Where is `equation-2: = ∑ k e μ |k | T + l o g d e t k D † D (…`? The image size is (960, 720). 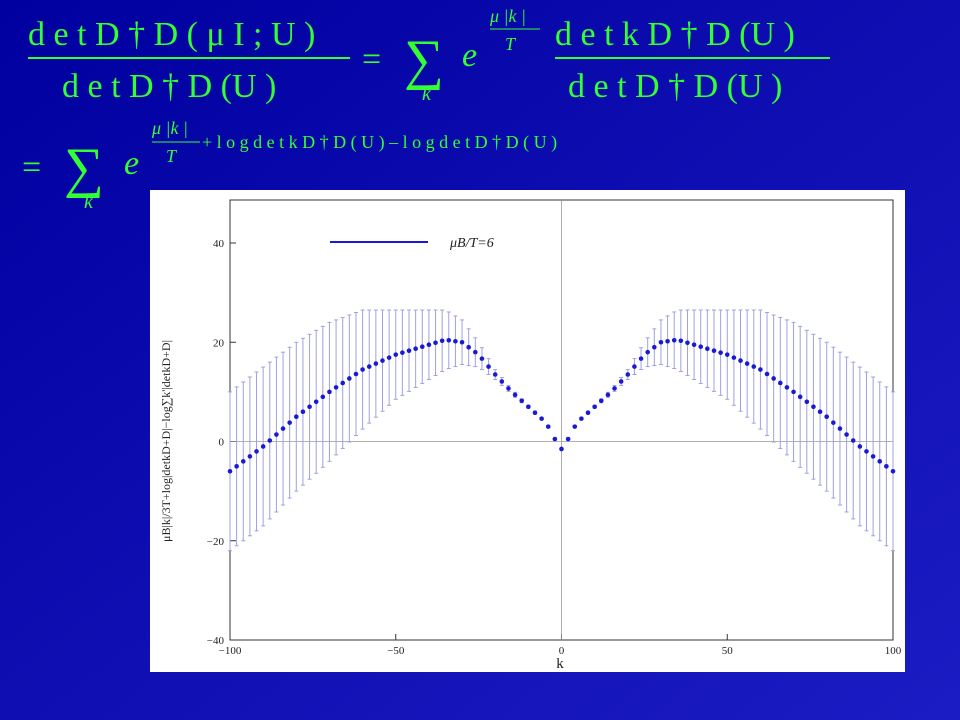 equation-2: = ∑ k e μ |k | T + l o g d e t k D † D (… is located at coordinates (289, 165).